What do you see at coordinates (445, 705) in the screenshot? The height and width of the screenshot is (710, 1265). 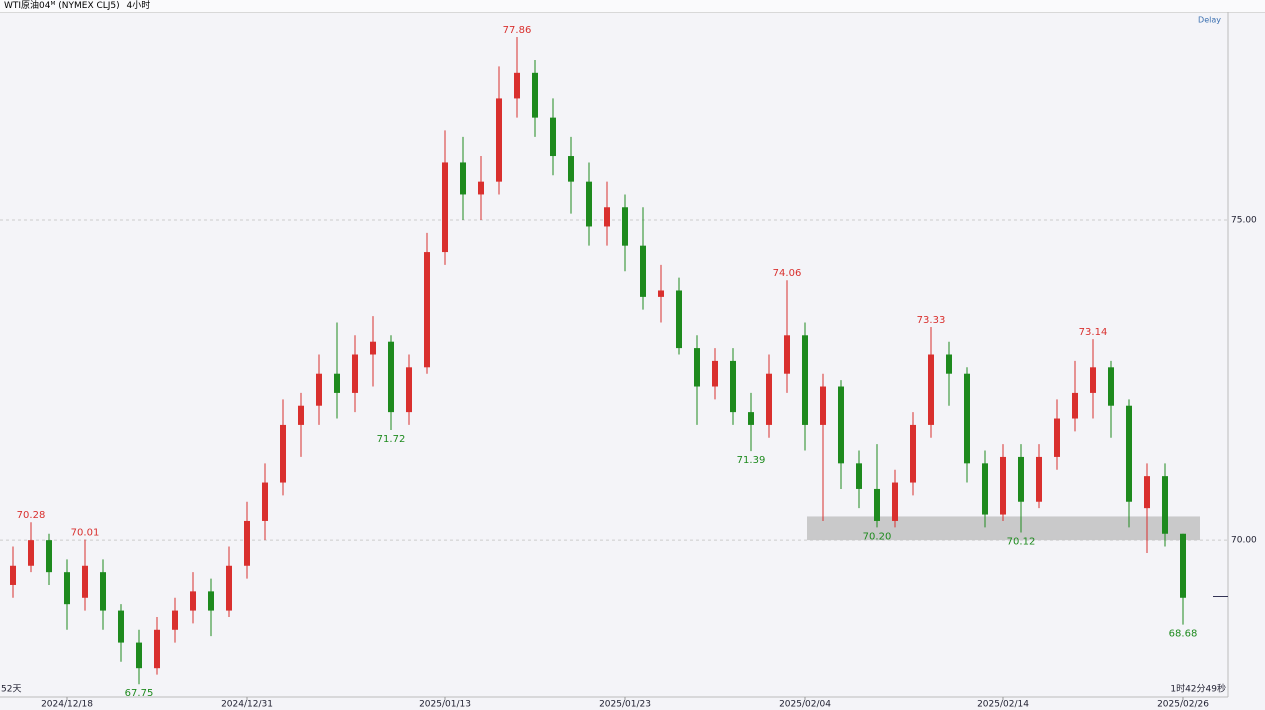 I see `x-tick-label: 2025/01/13` at bounding box center [445, 705].